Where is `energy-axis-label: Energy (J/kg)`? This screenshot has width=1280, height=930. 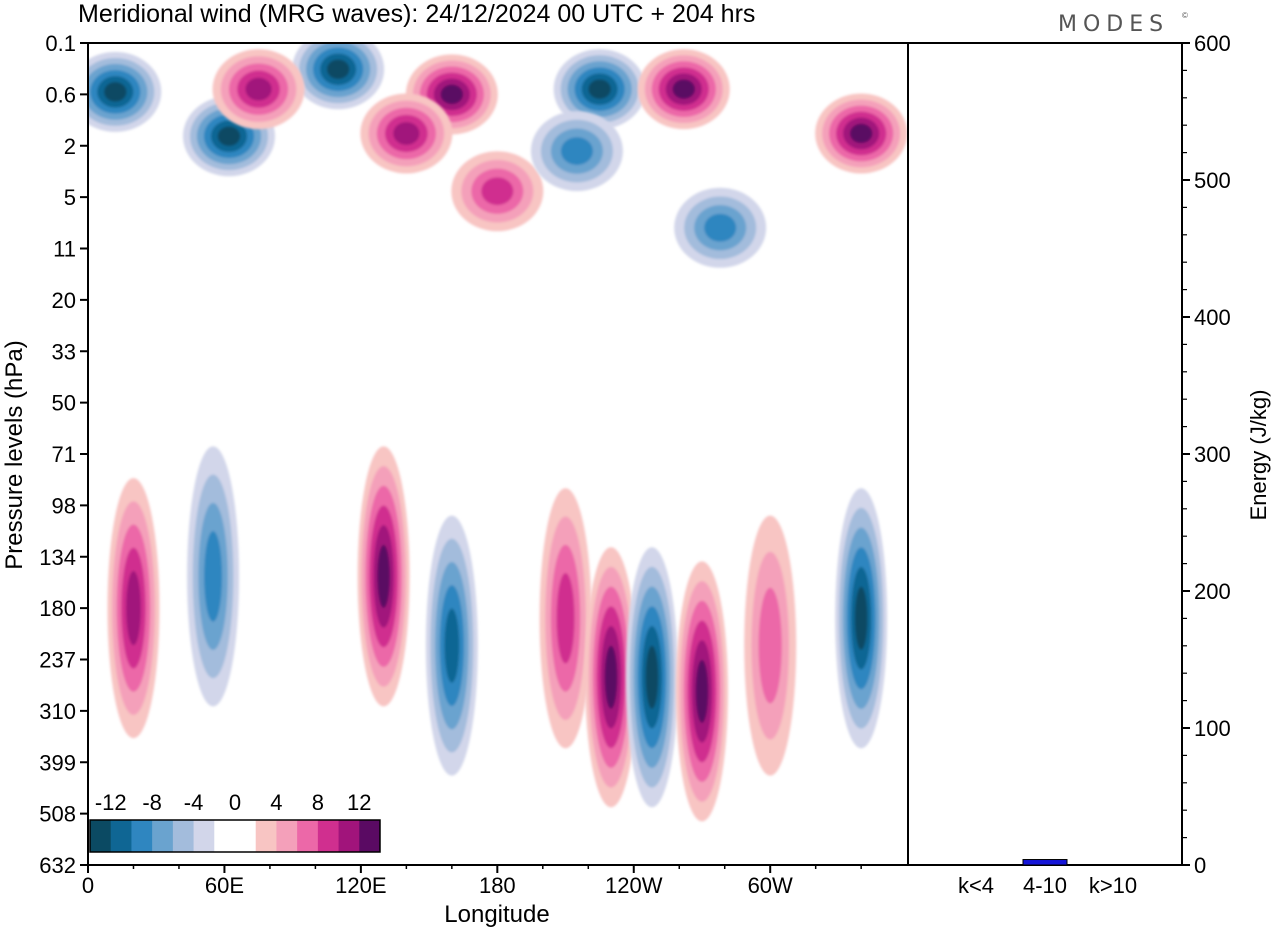 energy-axis-label: Energy (J/kg) is located at coordinates (1258, 455).